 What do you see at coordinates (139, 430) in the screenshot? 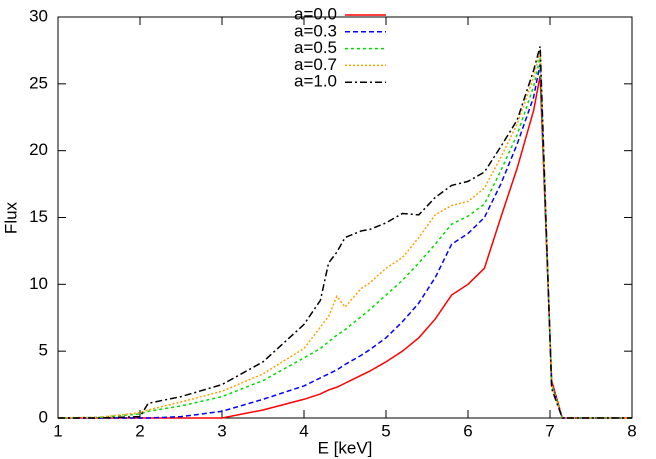
I see `x-tick-label: 2` at bounding box center [139, 430].